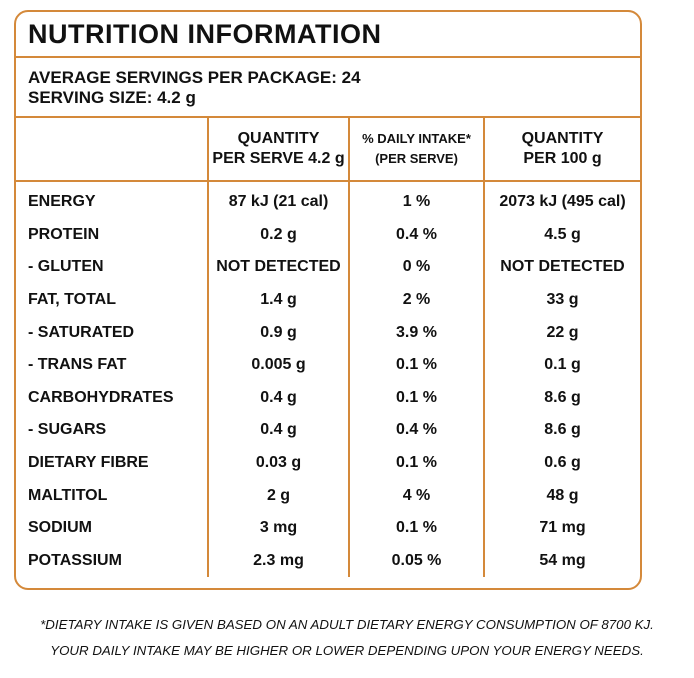  Describe the element at coordinates (278, 495) in the screenshot. I see `nutrient-value: 2 g` at that location.